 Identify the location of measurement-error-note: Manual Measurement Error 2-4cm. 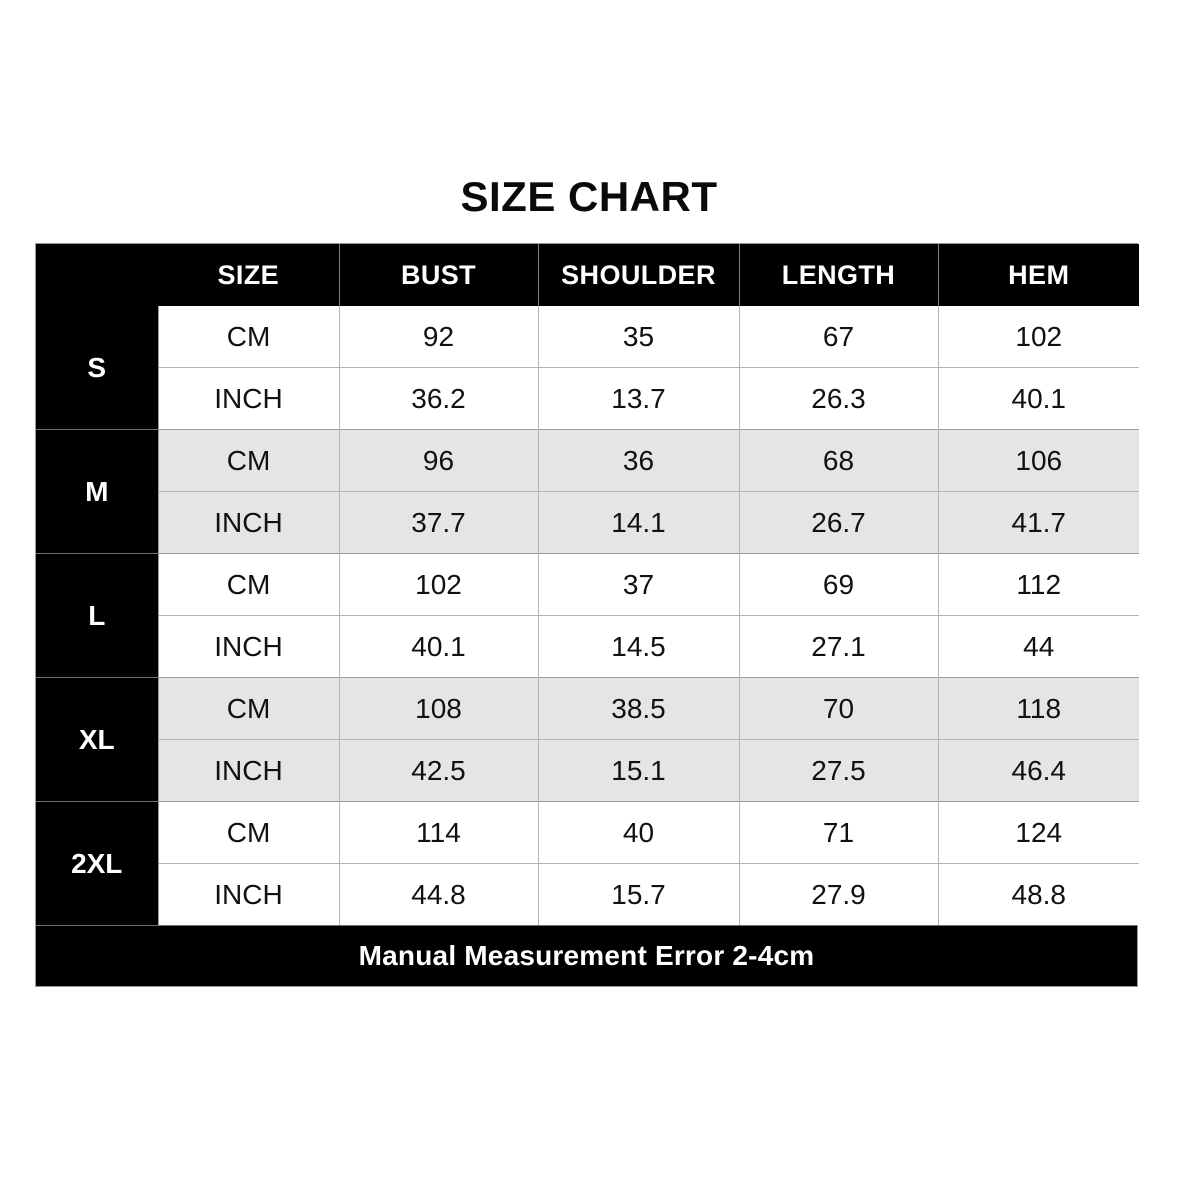
(586, 955).